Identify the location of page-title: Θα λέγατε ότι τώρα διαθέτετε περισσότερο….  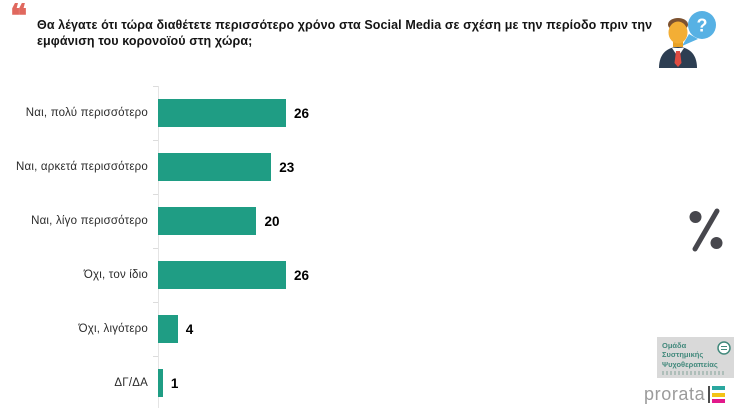
(345, 33).